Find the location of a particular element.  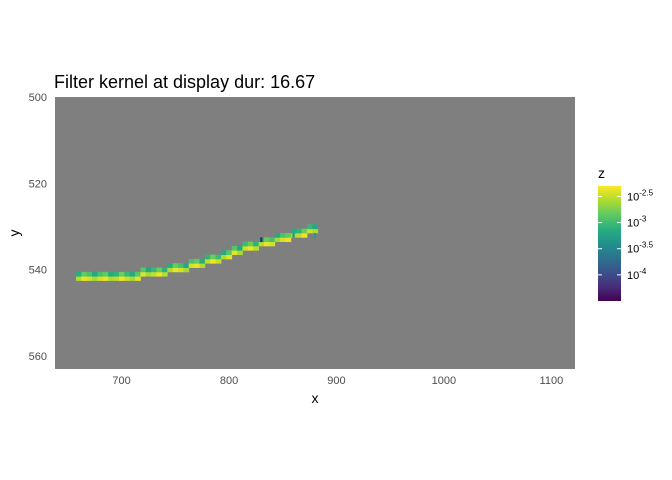

y-axis-label: y is located at coordinates (14, 233).